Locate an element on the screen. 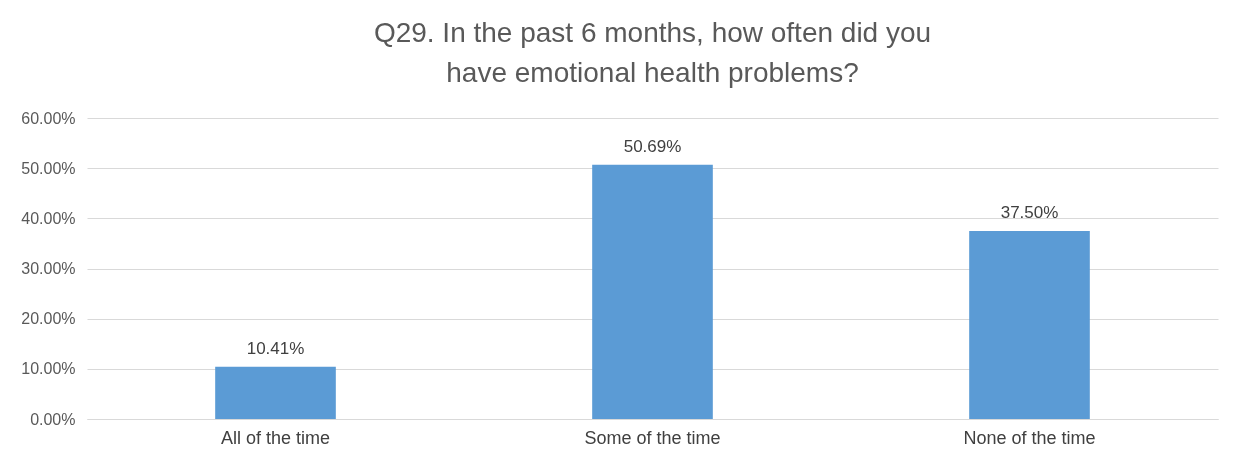 This screenshot has height=459, width=1246. y-tick-label: 50.00% is located at coordinates (48, 168).